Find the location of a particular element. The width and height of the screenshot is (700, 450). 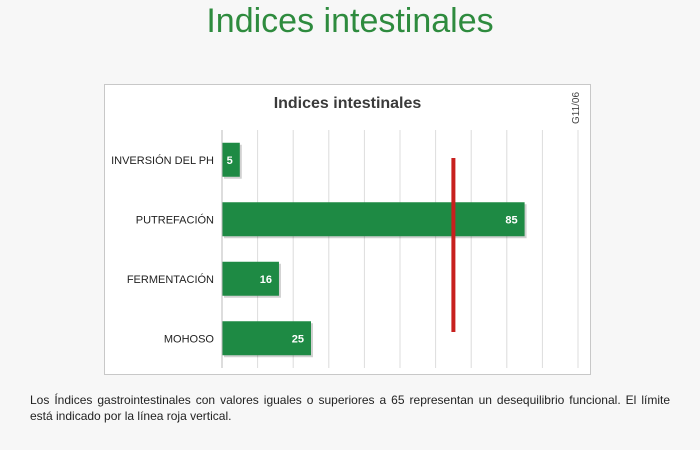

data-label: 25 is located at coordinates (298, 339).